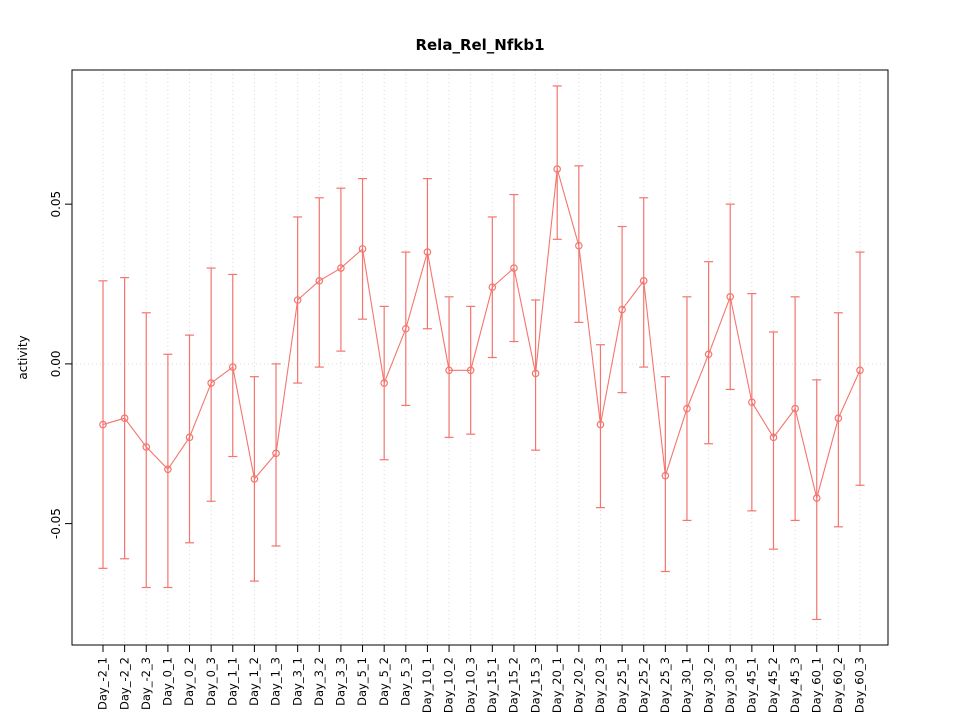  Describe the element at coordinates (795, 685) in the screenshot. I see `x-tick-label: Day_45_3` at that location.